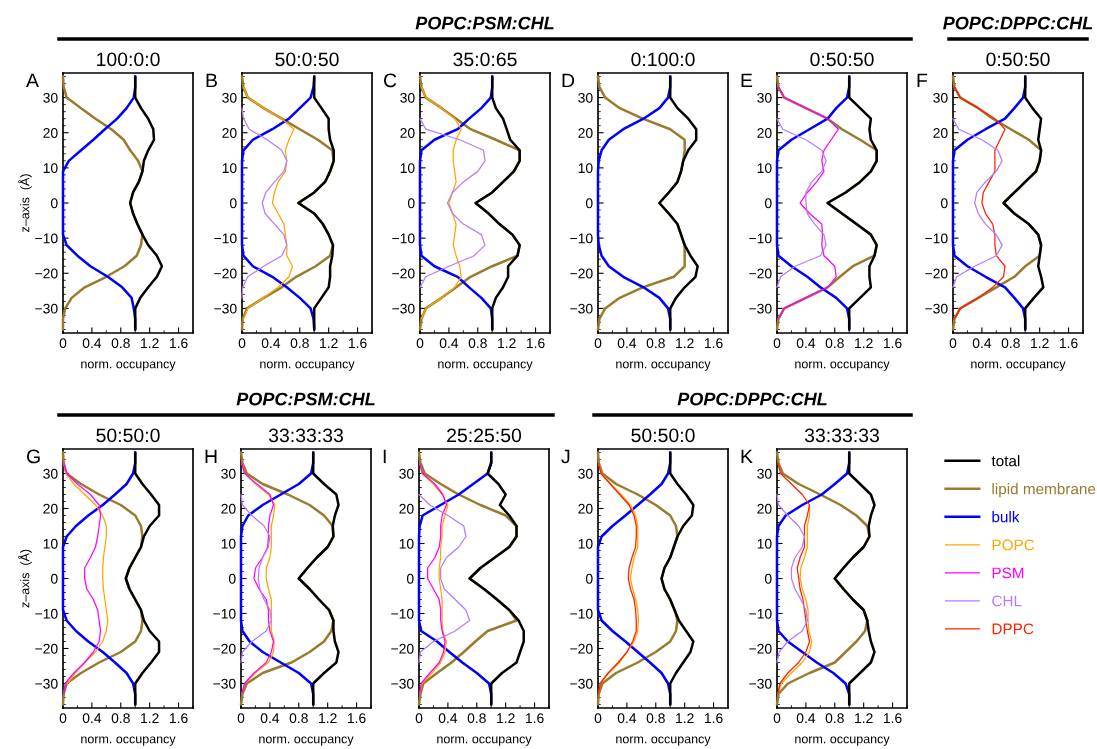 This screenshot has height=749, width=1097. What do you see at coordinates (752, 399) in the screenshot?
I see `text: POPC:DPPC:CHL` at bounding box center [752, 399].